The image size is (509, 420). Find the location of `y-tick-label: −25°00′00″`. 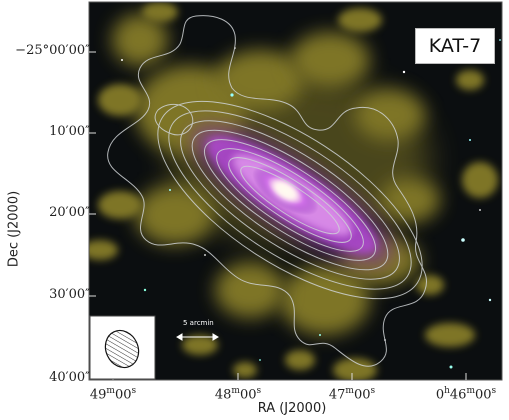

y-tick-label: −25°00′00″ is located at coordinates (52, 50).